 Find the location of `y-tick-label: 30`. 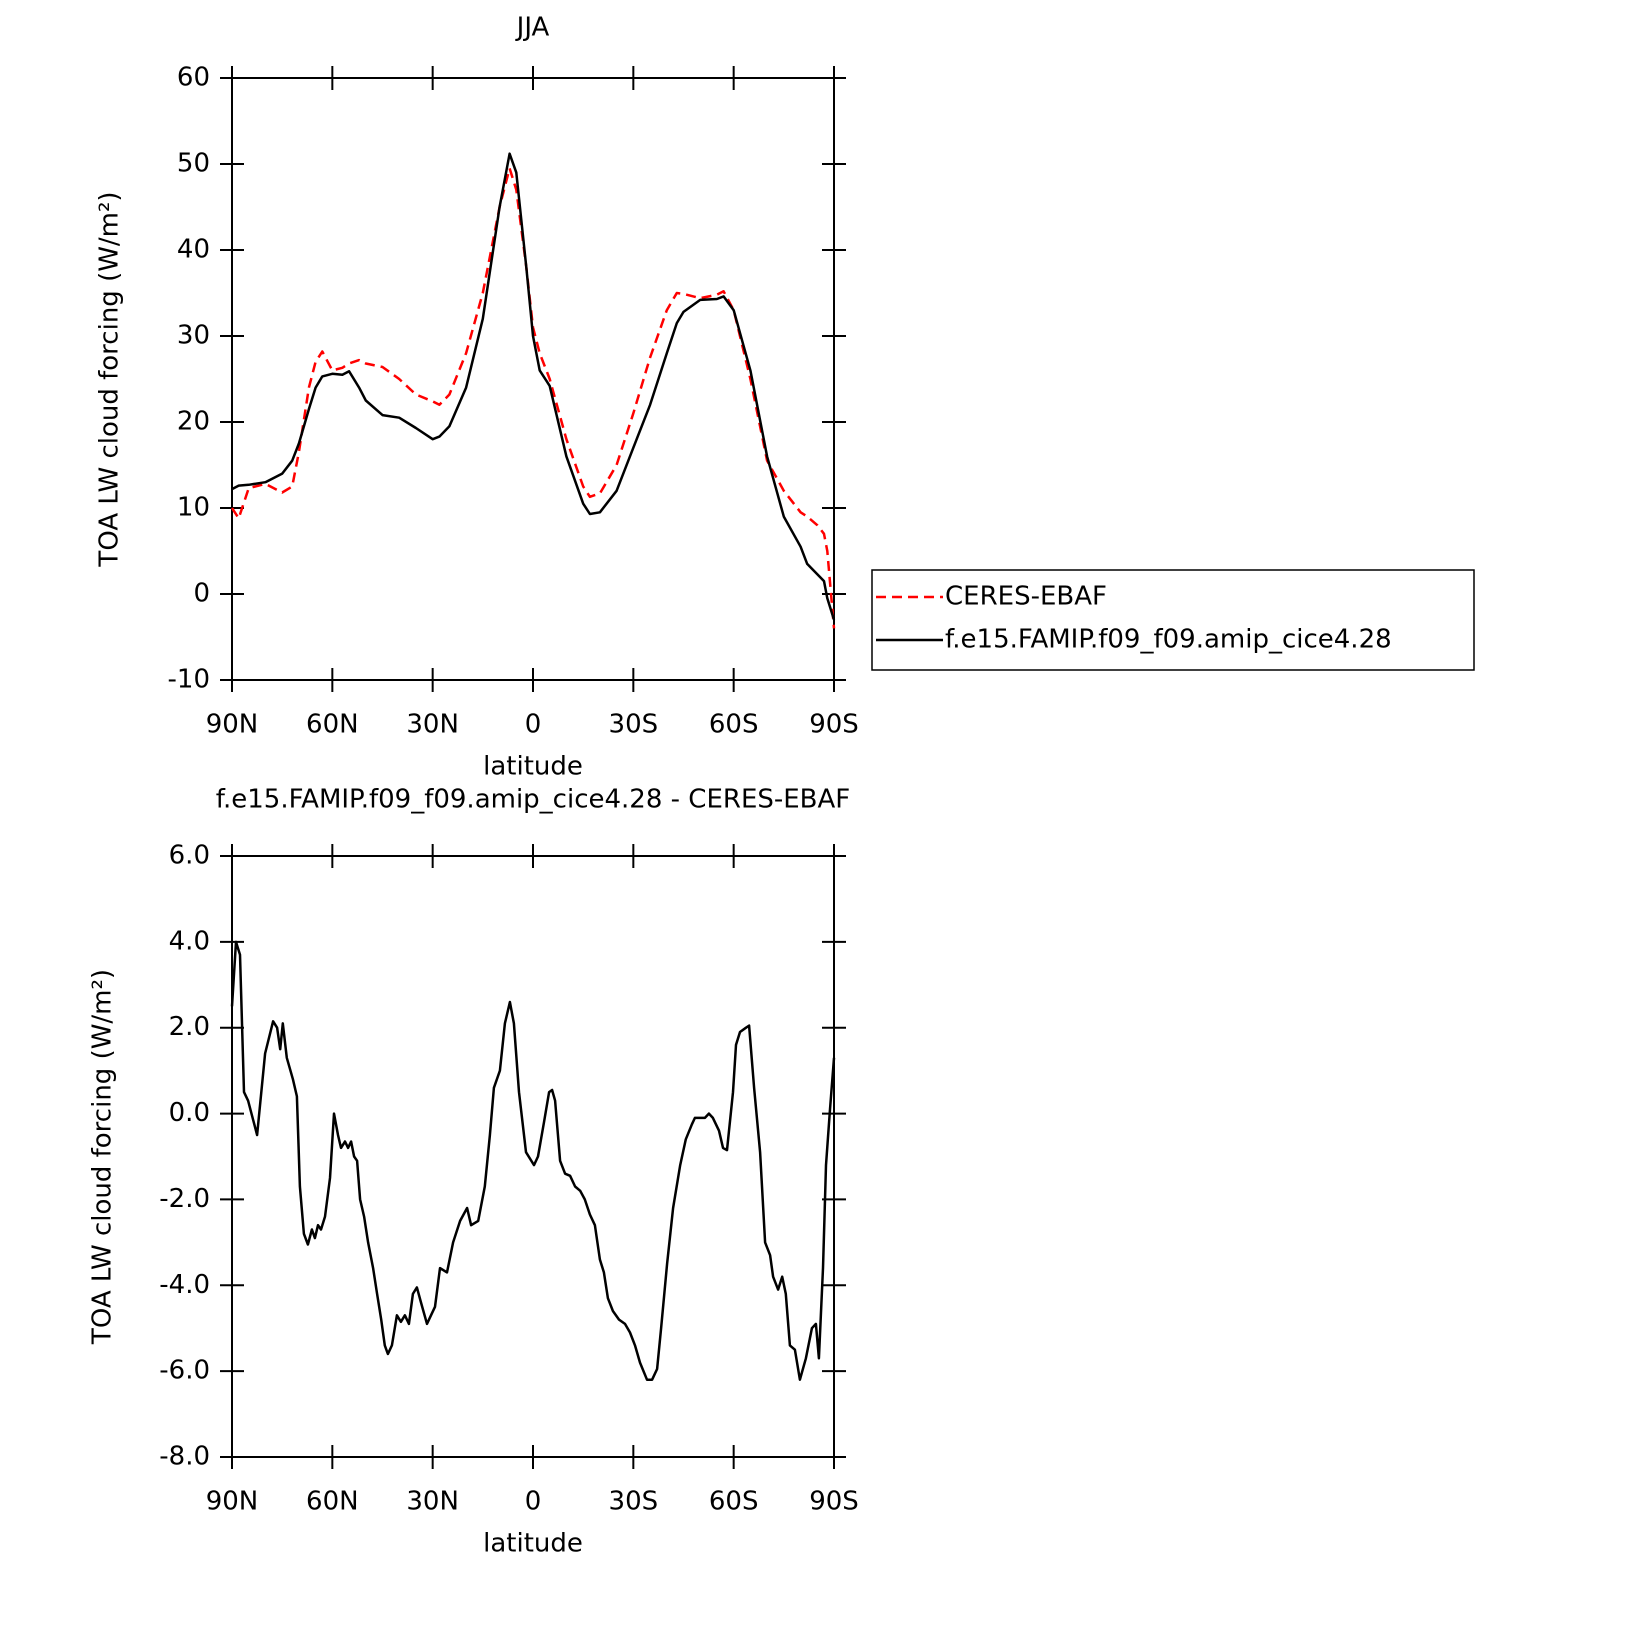

y-tick-label: 30 is located at coordinates (193, 336).